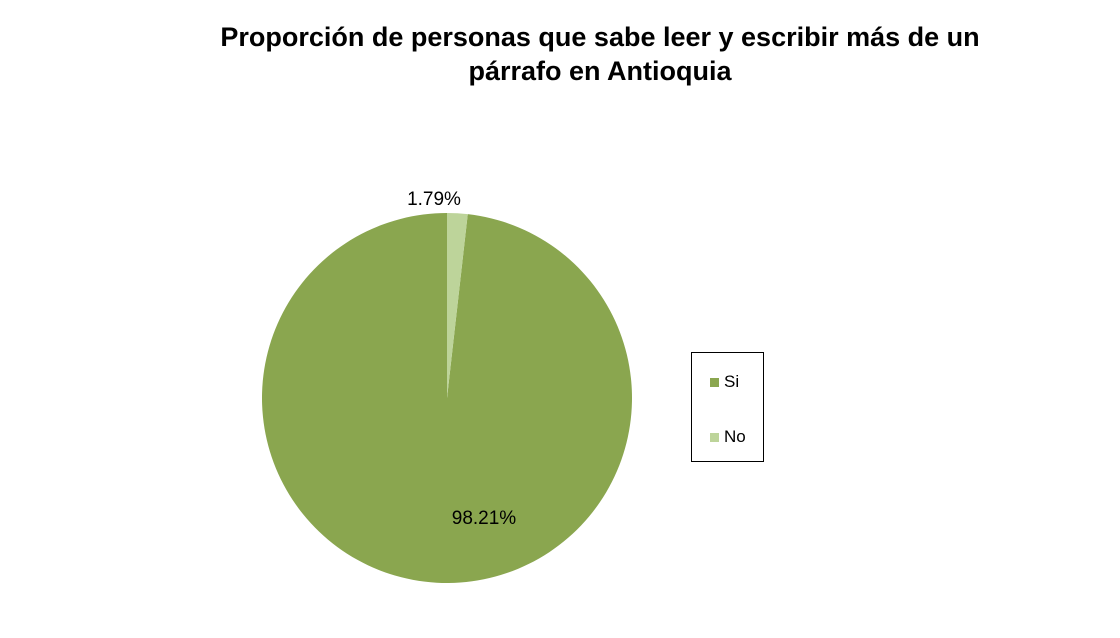 Image resolution: width=1120 pixels, height=638 pixels. I want to click on data-label-si: 98.21%, so click(484, 518).